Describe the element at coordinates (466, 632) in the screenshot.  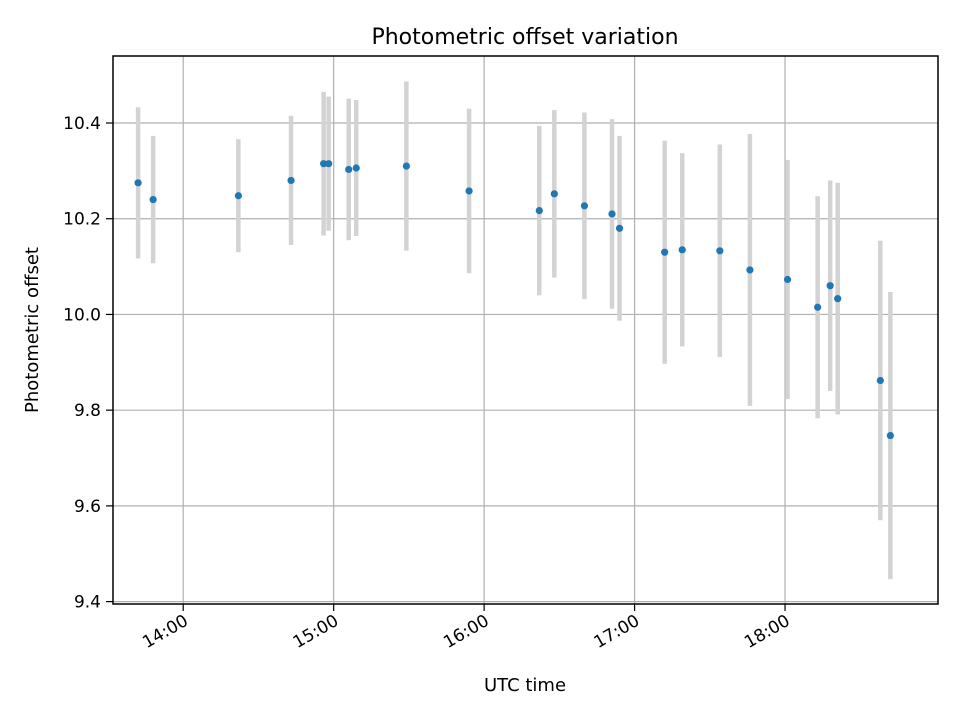
I see `x-tick-label: 16:00` at that location.